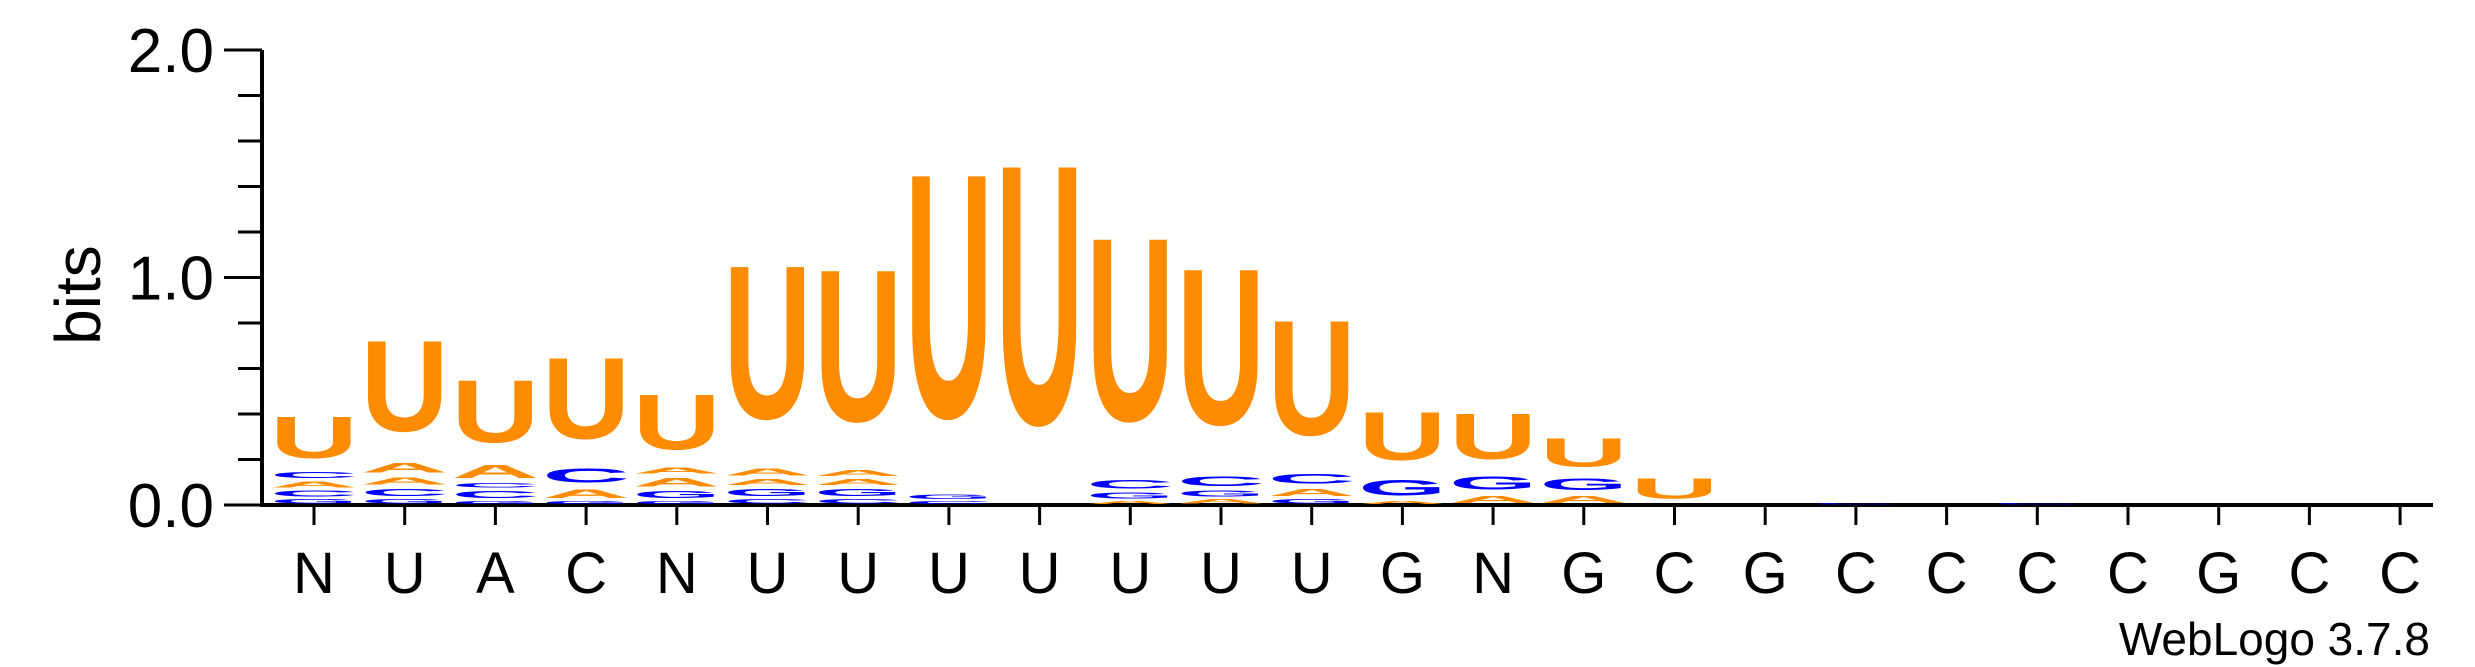  Describe the element at coordinates (171, 51) in the screenshot. I see `y-tick-label: 2.0` at that location.